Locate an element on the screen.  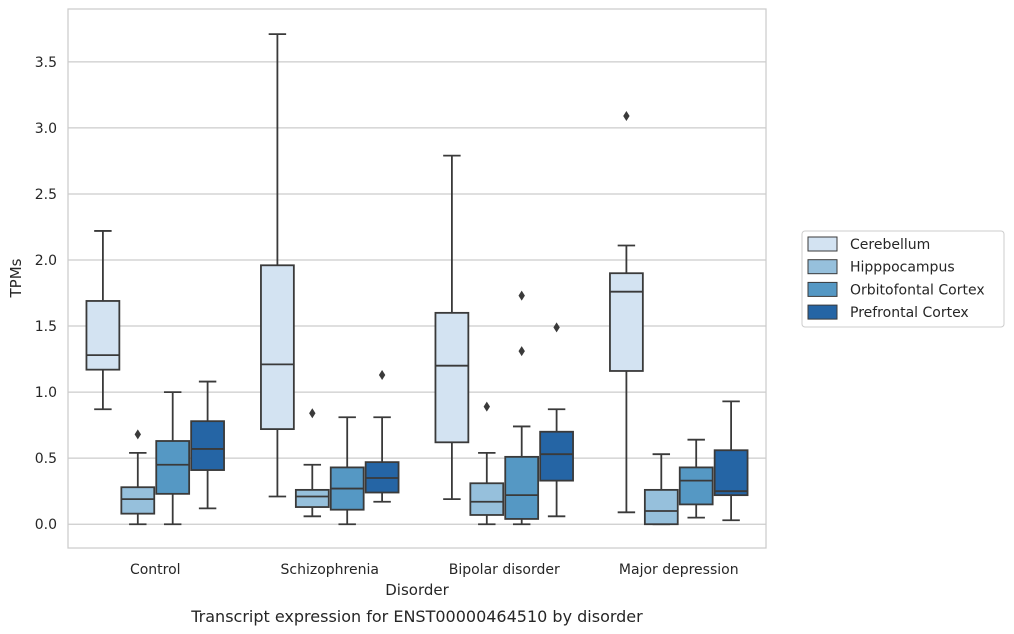
legend-frame is located at coordinates (903, 279).